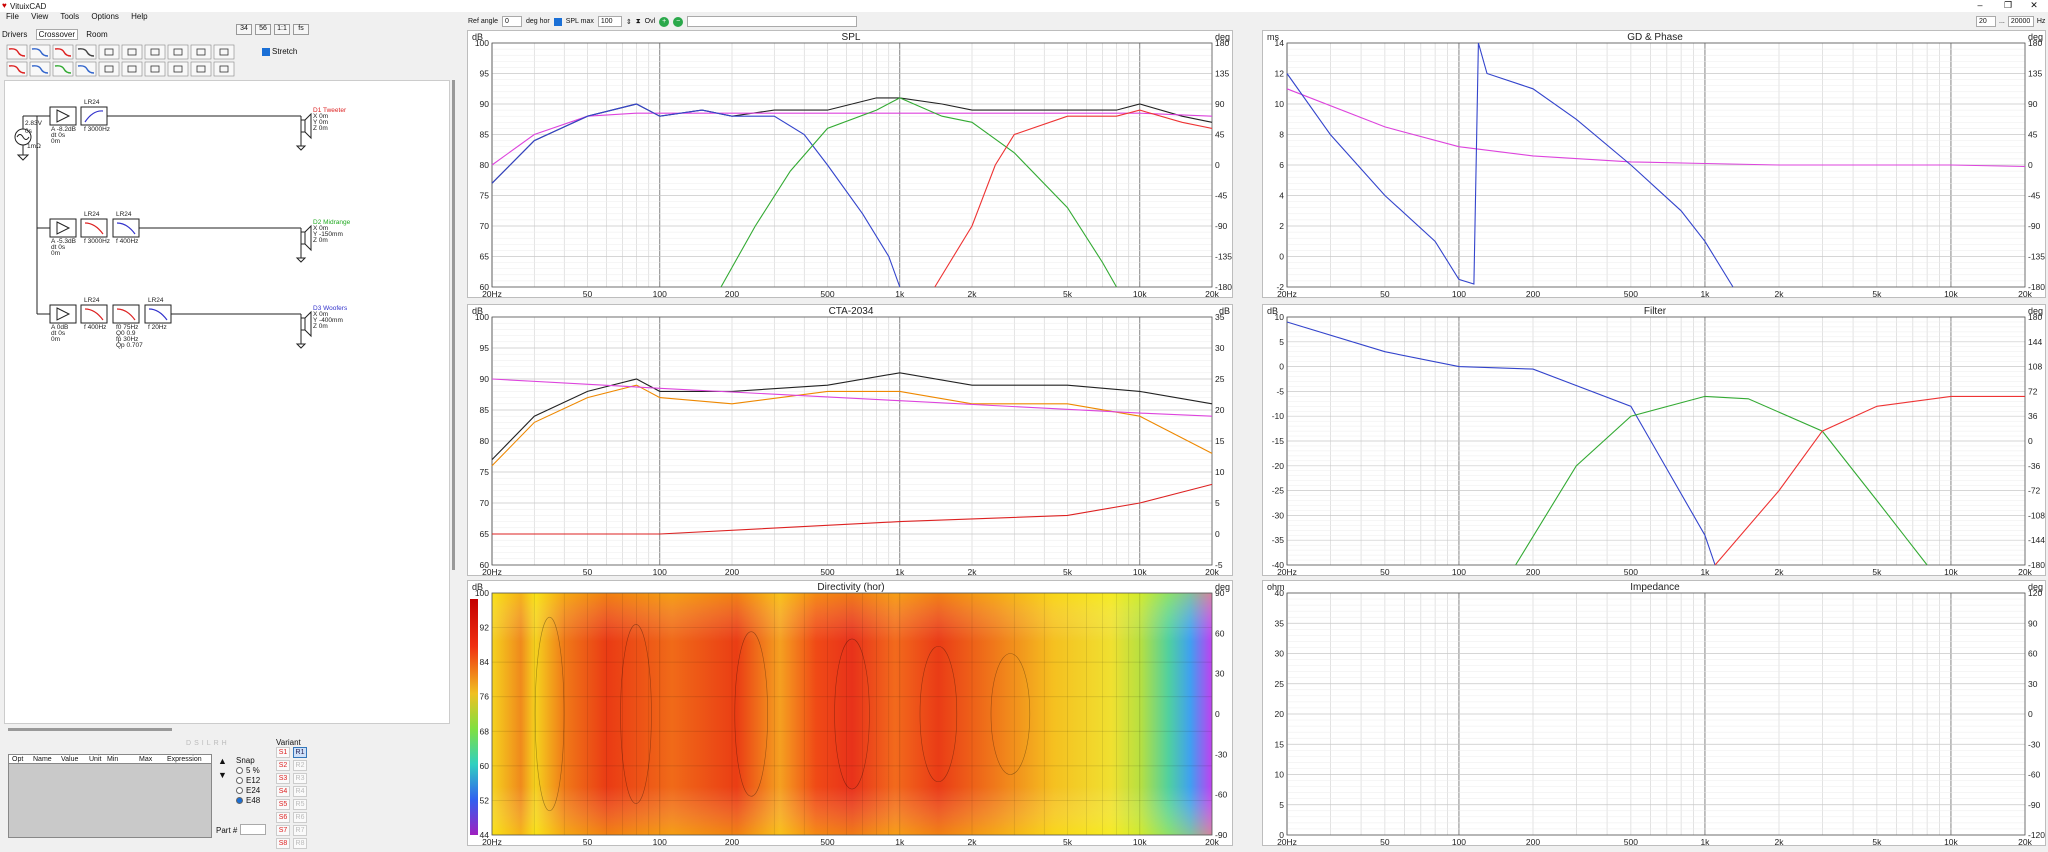  Describe the element at coordinates (511, 21) in the screenshot. I see `ref-angle-input: 0` at that location.